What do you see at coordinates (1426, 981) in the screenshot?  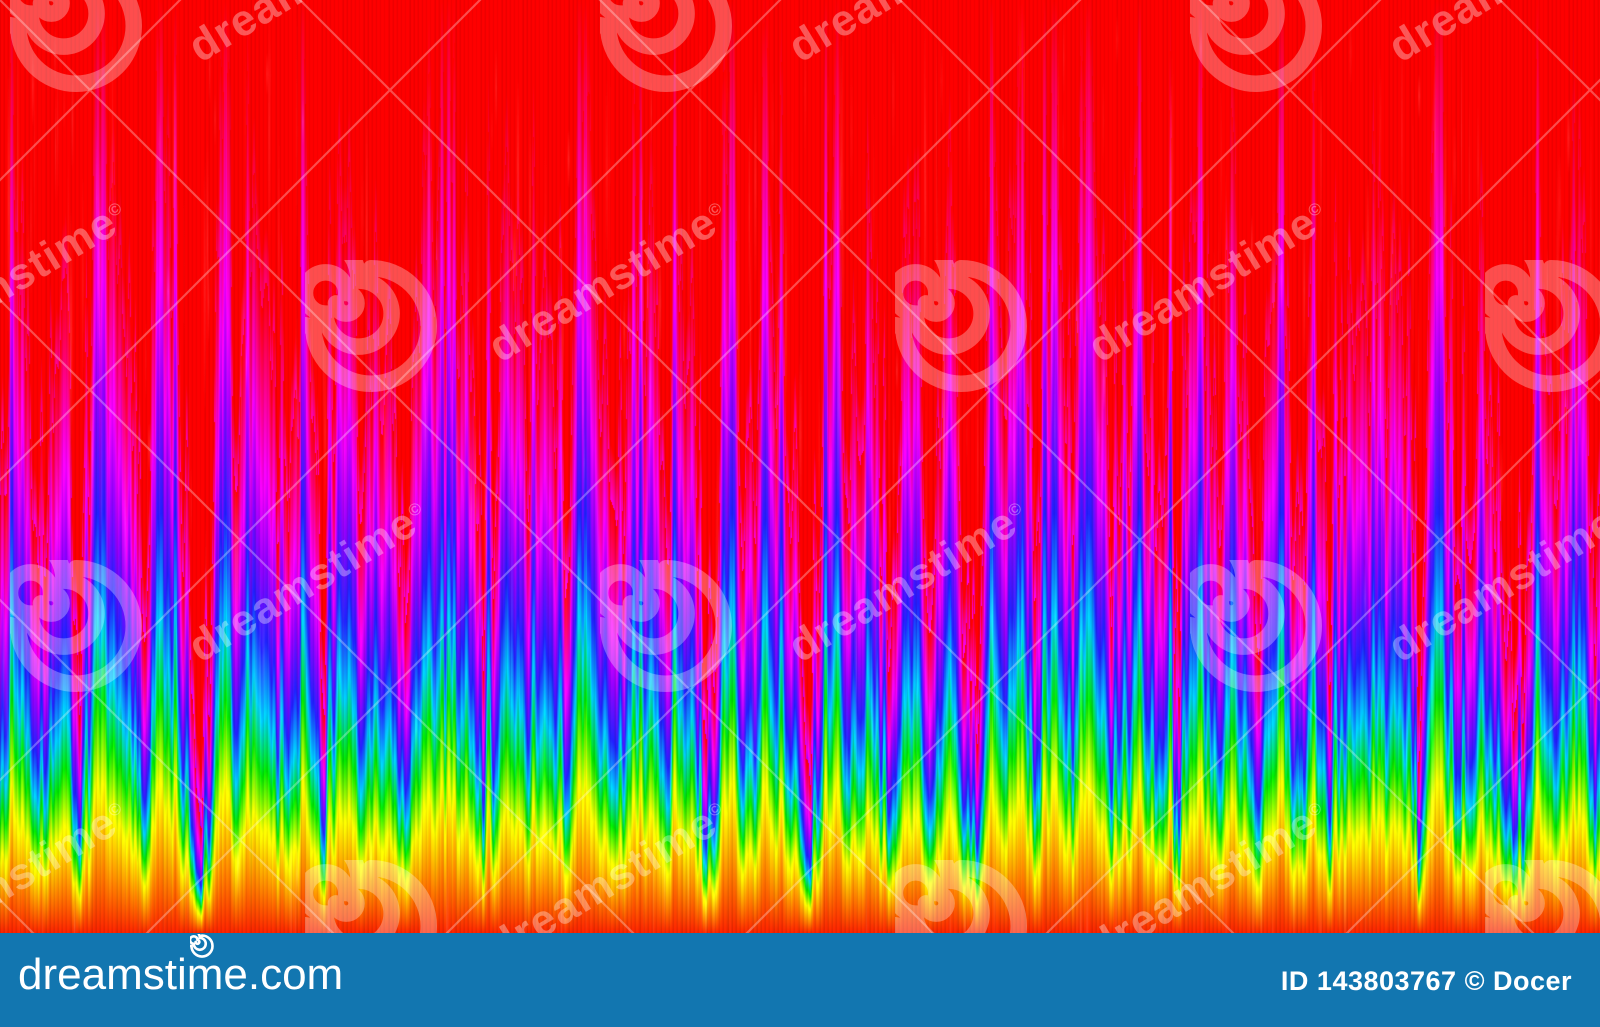 I see `image-credit: ID 143803767 © Docer` at bounding box center [1426, 981].